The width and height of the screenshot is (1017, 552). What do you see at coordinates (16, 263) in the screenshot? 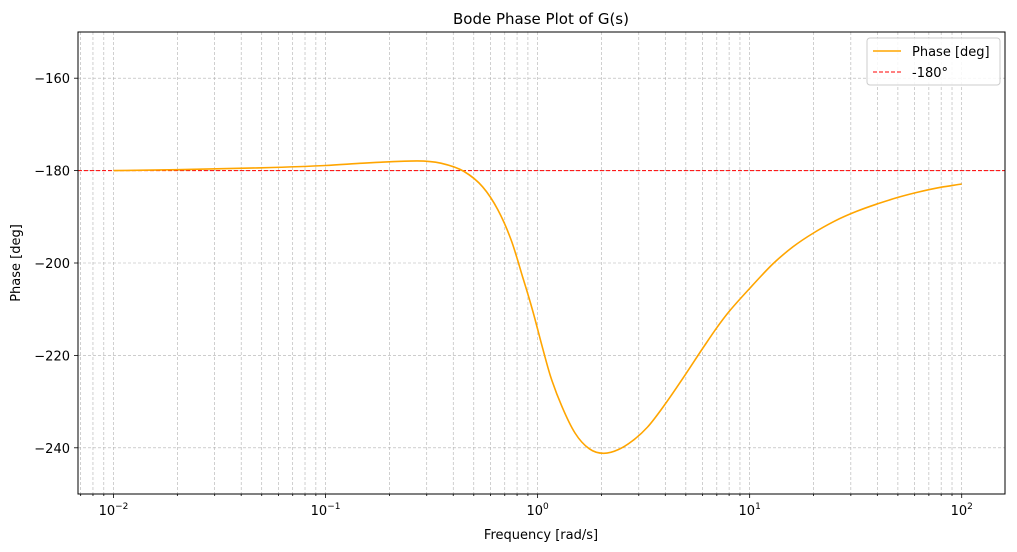
I see `y-axis-label: Phase [deg]` at bounding box center [16, 263].